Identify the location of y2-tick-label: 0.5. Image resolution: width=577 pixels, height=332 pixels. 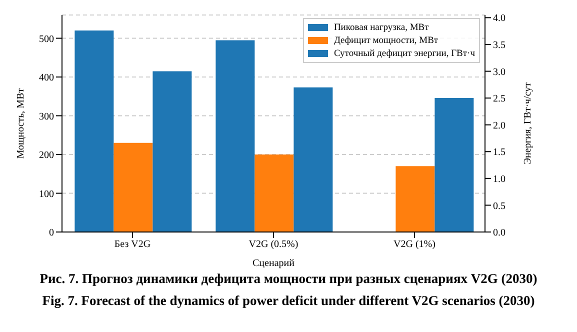
(499, 206).